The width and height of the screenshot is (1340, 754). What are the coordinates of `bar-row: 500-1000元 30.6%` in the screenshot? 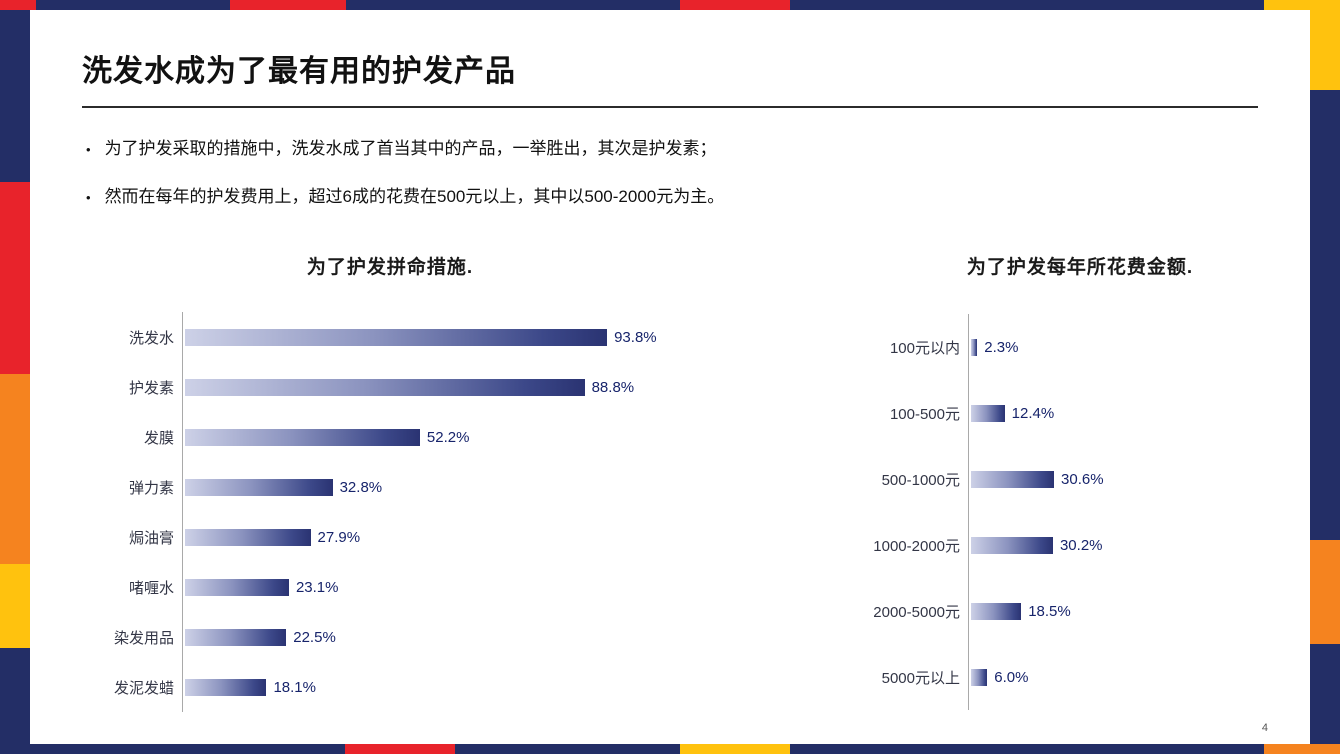 It's located at (1080, 479).